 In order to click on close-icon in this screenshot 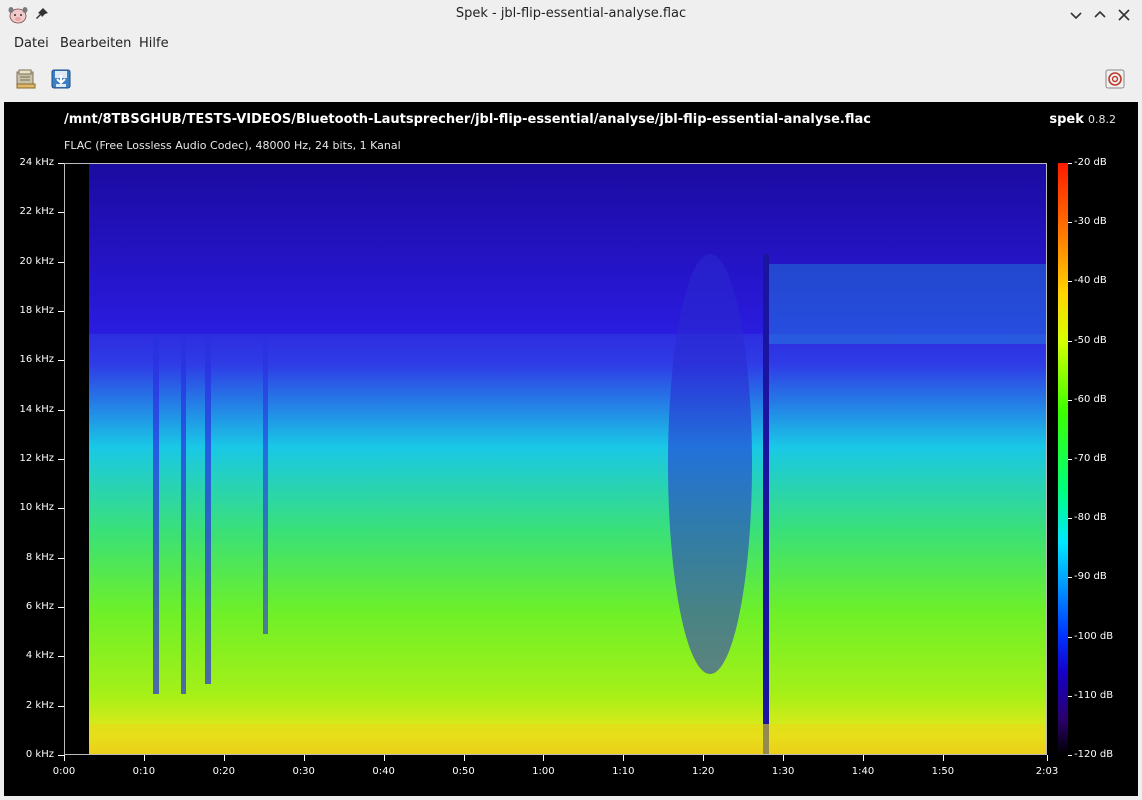, I will do `click(1124, 15)`.